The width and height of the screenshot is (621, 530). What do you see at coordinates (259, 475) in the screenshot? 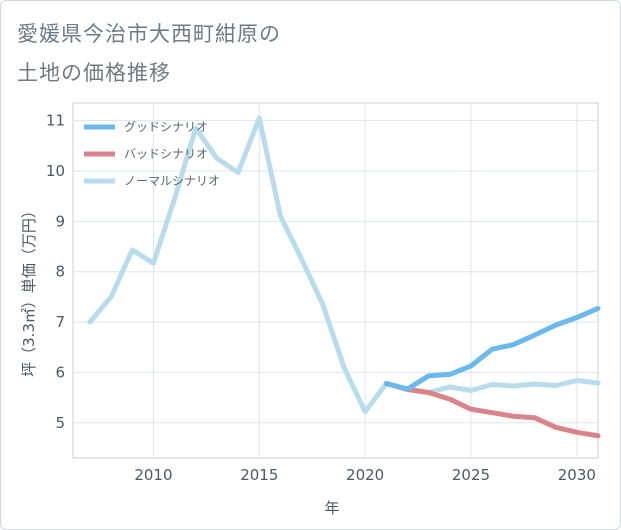
I see `x-tick-label: 2015` at bounding box center [259, 475].